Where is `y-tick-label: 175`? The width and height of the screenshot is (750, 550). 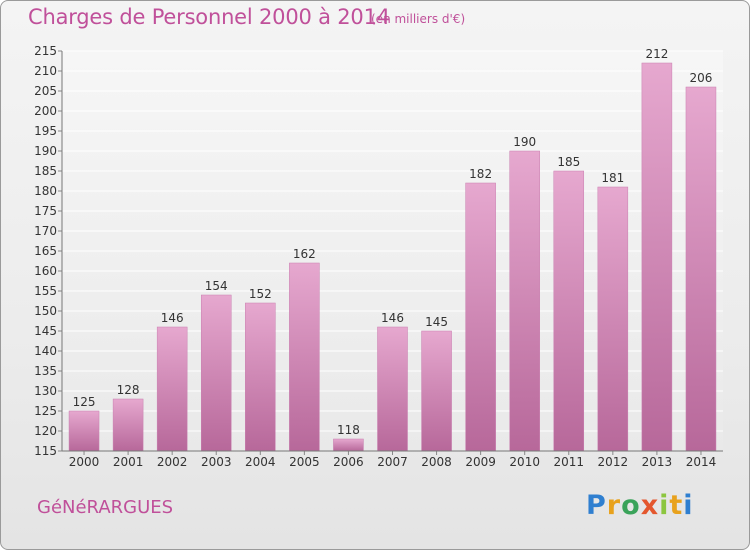
y-tick-label: 175 is located at coordinates (45, 211).